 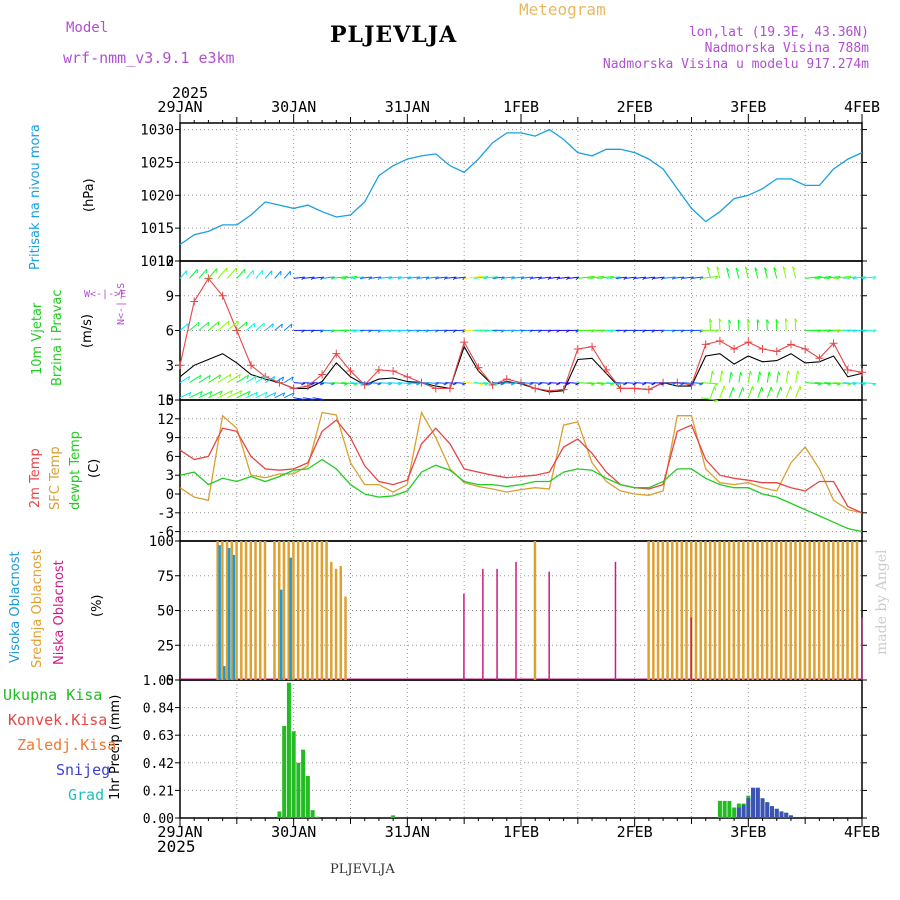 I want to click on sfc-temp-line, so click(x=521, y=462).